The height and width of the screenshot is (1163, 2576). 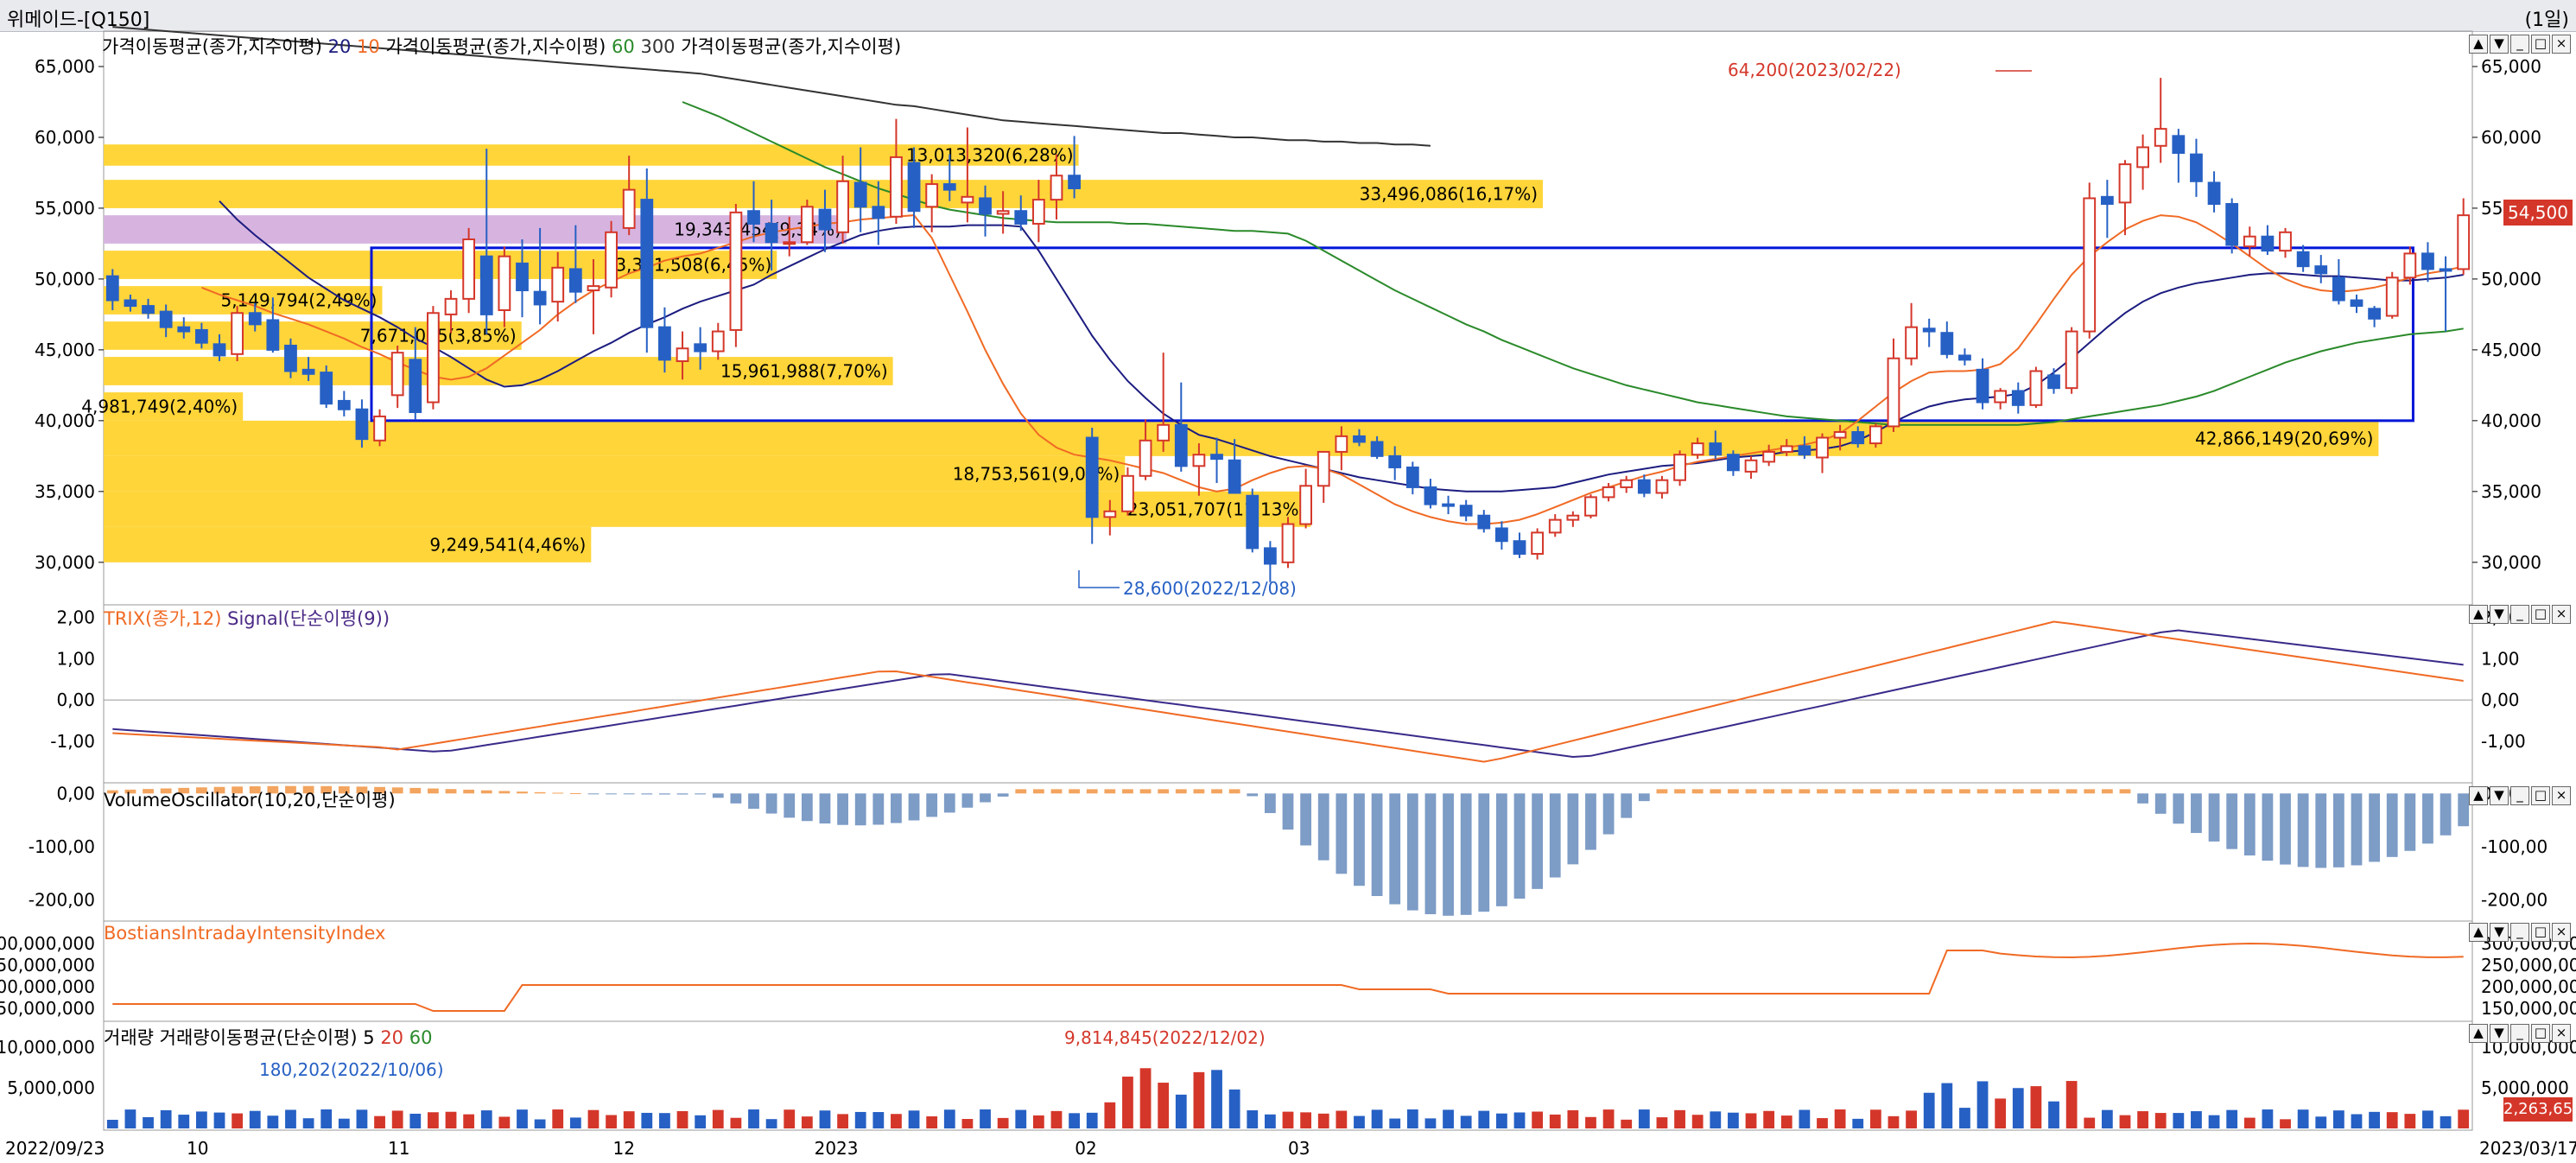 What do you see at coordinates (2546, 20) in the screenshot?
I see `period-label: (1일)` at bounding box center [2546, 20].